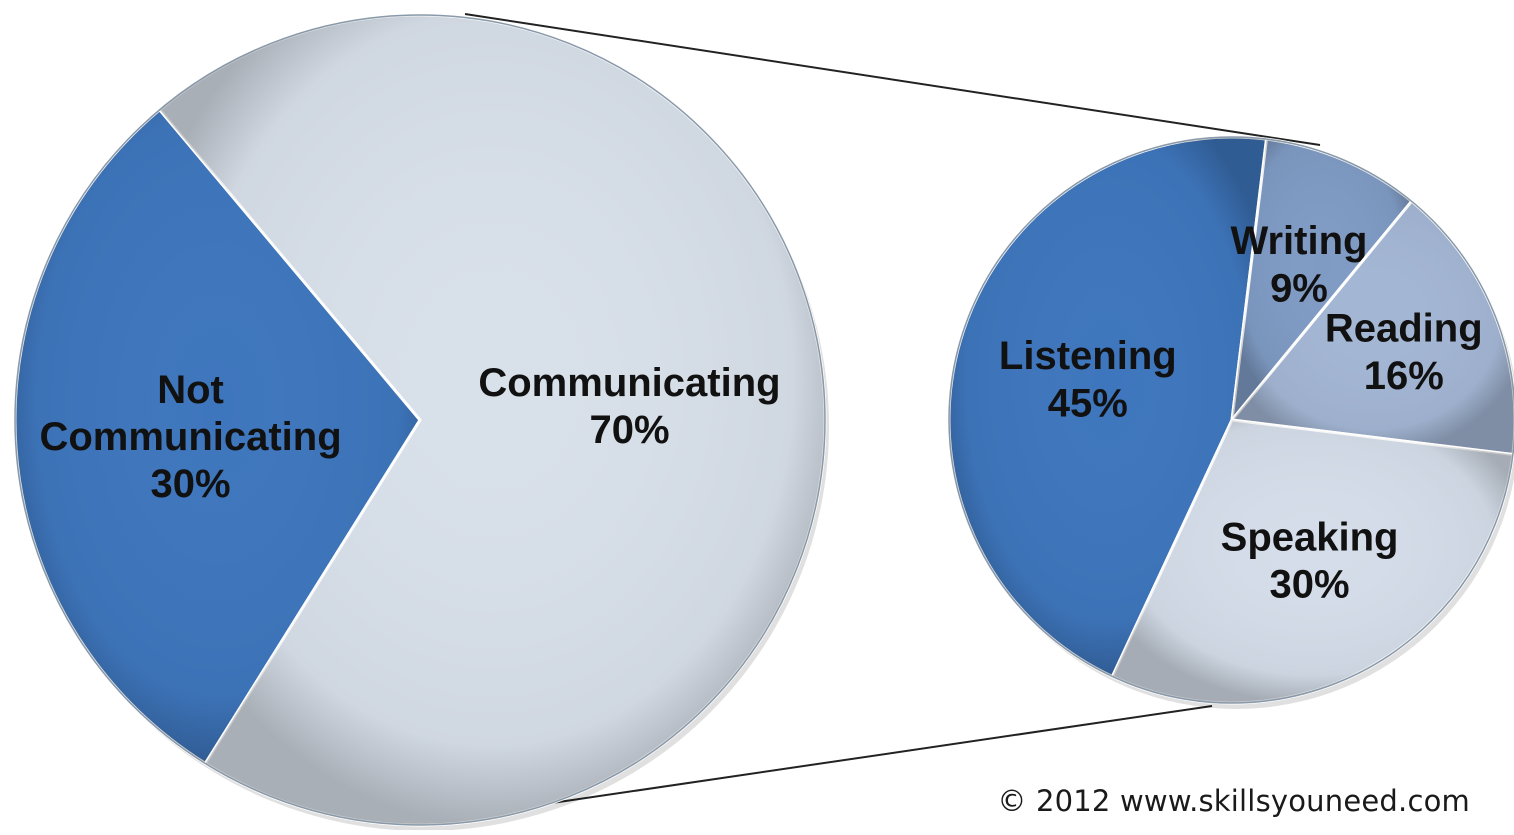 This screenshot has height=835, width=1514. Describe the element at coordinates (1298, 264) in the screenshot. I see `slice-label-writing: Writing 9%` at that location.